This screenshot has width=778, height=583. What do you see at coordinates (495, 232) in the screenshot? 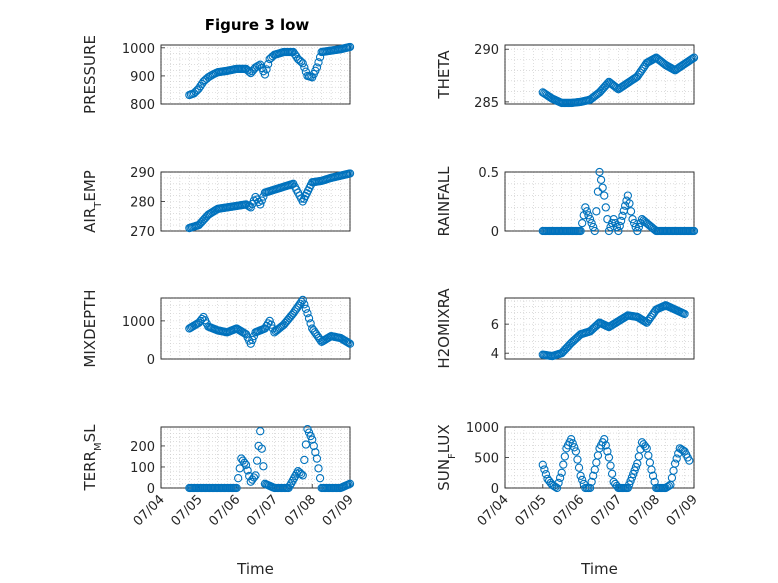
I see `y-tick-label: 0` at bounding box center [495, 232].